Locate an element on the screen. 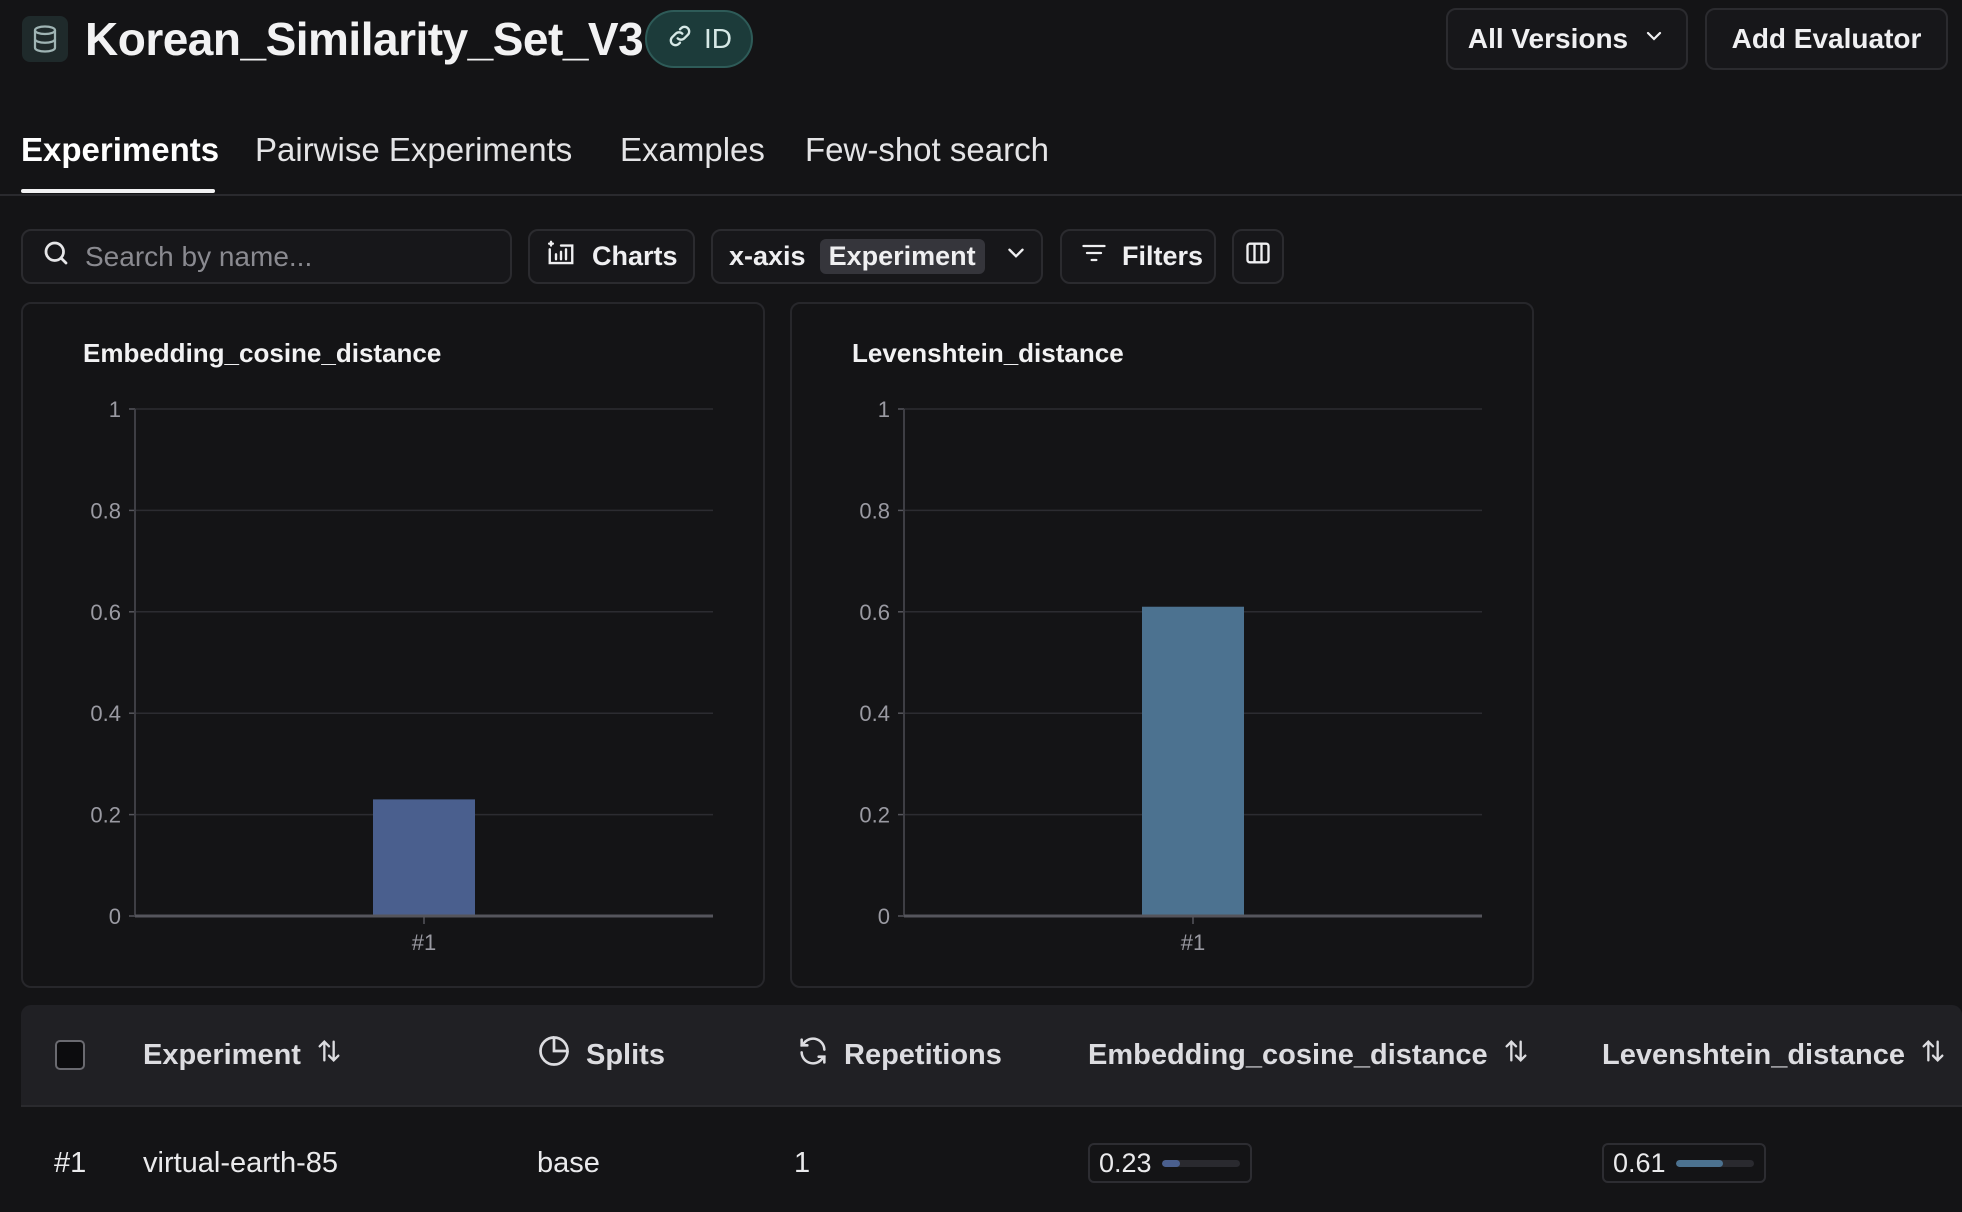 This screenshot has width=1962, height=1212. add-evaluator-label: Add Evaluator is located at coordinates (1826, 38).